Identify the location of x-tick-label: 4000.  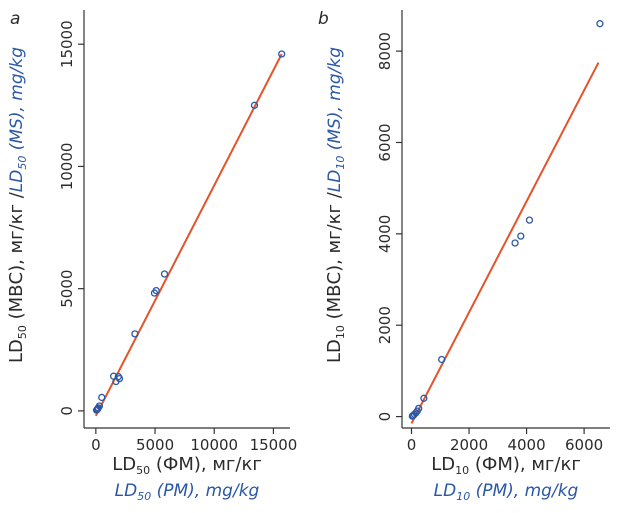
(526, 445).